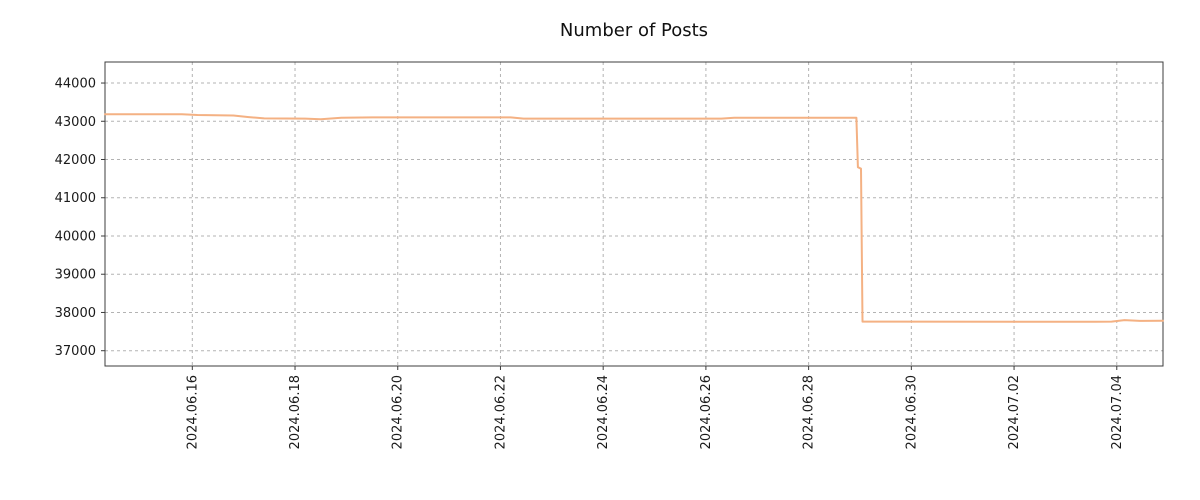  I want to click on x-tick-label: 2024.06.16, so click(192, 412).